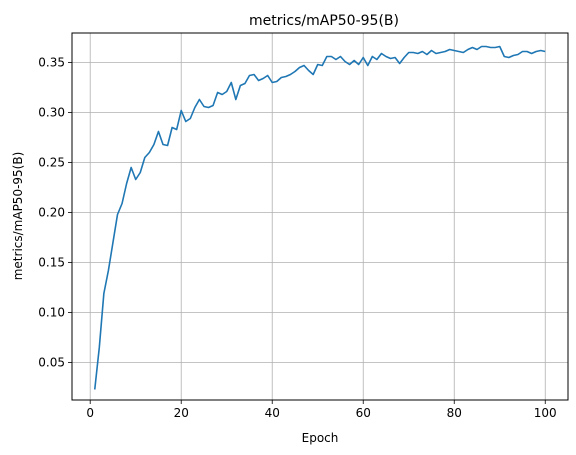 The width and height of the screenshot is (576, 455). What do you see at coordinates (51, 113) in the screenshot?
I see `y-tick-label: 0.30` at bounding box center [51, 113].